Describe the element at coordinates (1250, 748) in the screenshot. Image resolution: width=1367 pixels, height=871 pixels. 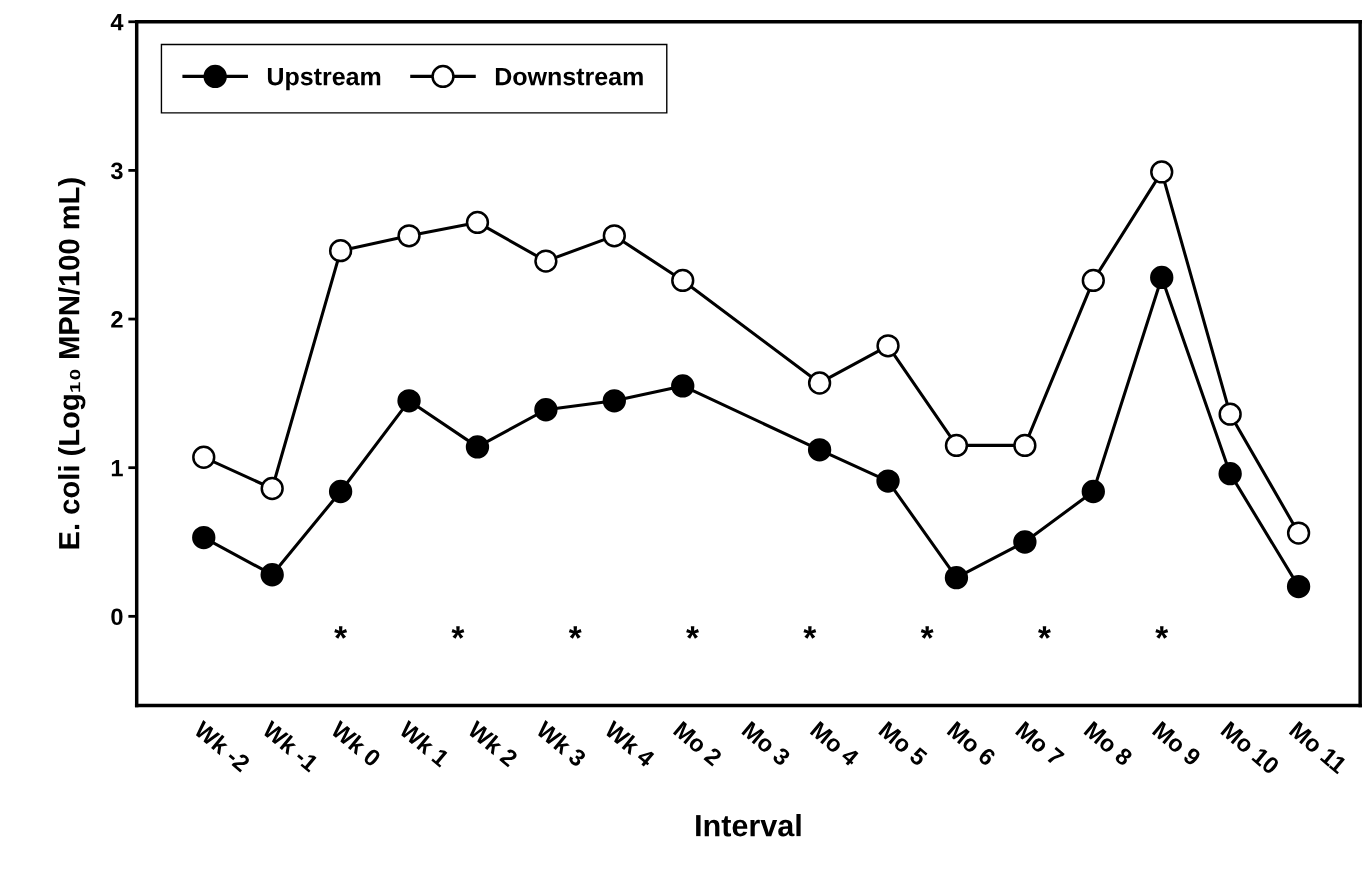
I see `x-tick-label: Mo 10` at that location.